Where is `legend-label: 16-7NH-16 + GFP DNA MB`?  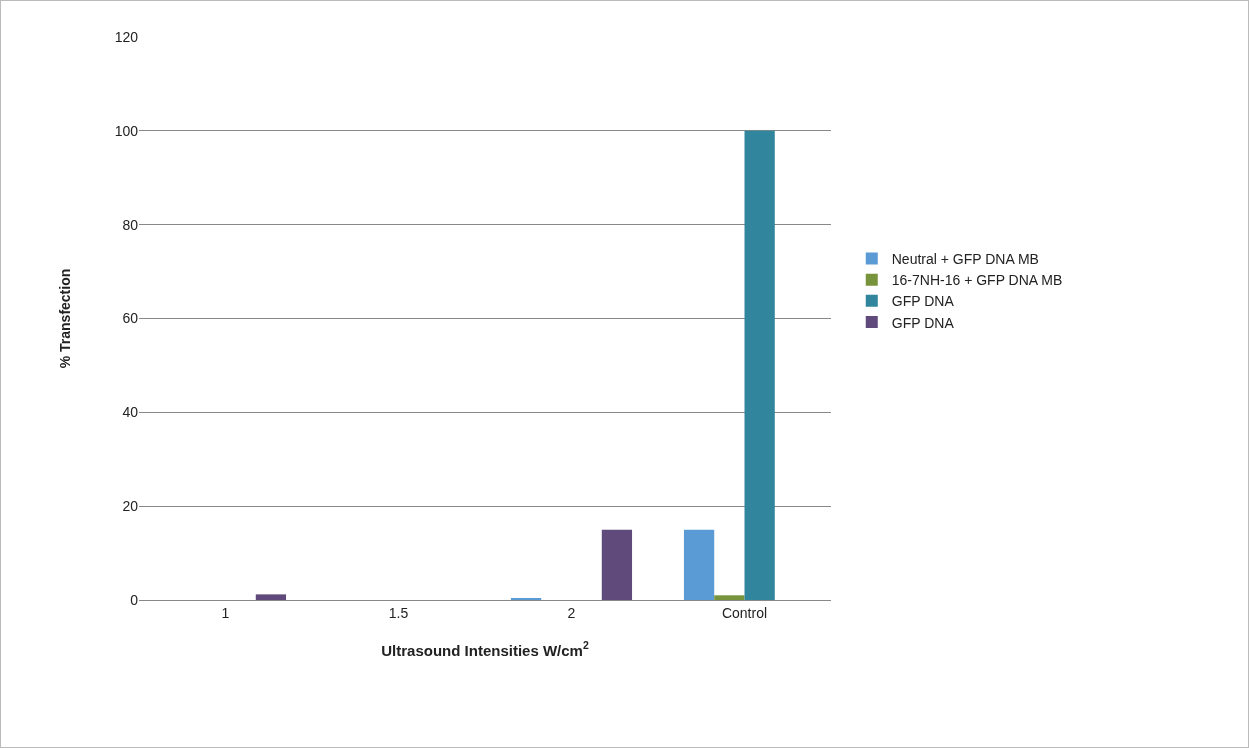 legend-label: 16-7NH-16 + GFP DNA MB is located at coordinates (977, 280).